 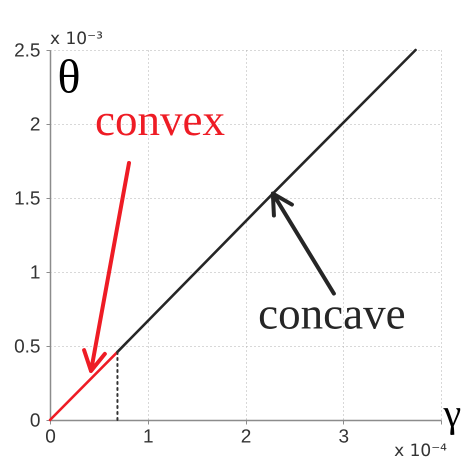 I want to click on y-tick-label: 0.5, so click(x=27, y=347).